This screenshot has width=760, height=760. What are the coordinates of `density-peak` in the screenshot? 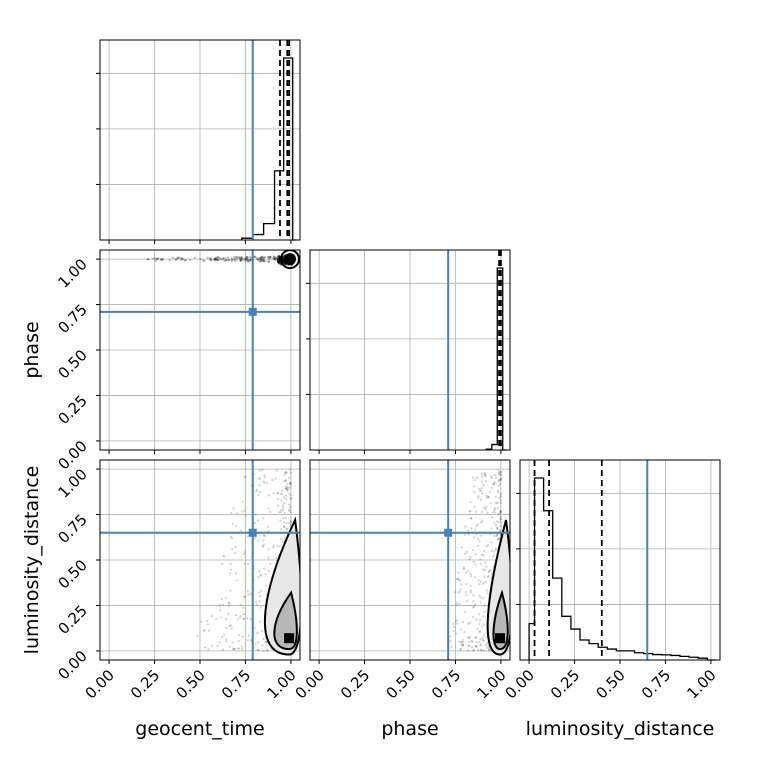 It's located at (289, 638).